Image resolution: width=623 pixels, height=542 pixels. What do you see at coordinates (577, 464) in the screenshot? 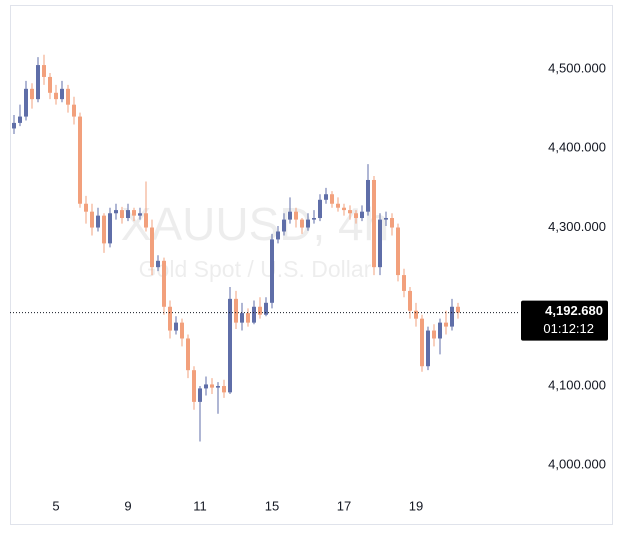
I see `y-tick-label: 4,000.000` at bounding box center [577, 464].